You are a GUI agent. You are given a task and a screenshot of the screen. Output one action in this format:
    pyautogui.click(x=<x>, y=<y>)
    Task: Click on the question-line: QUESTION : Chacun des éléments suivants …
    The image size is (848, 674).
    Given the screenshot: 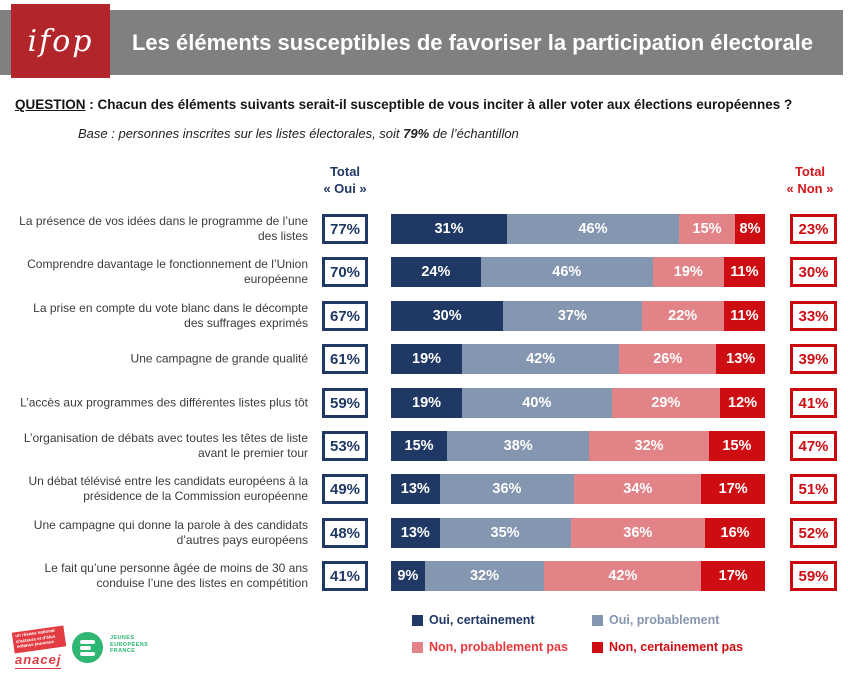 What is the action you would take?
    pyautogui.click(x=425, y=104)
    